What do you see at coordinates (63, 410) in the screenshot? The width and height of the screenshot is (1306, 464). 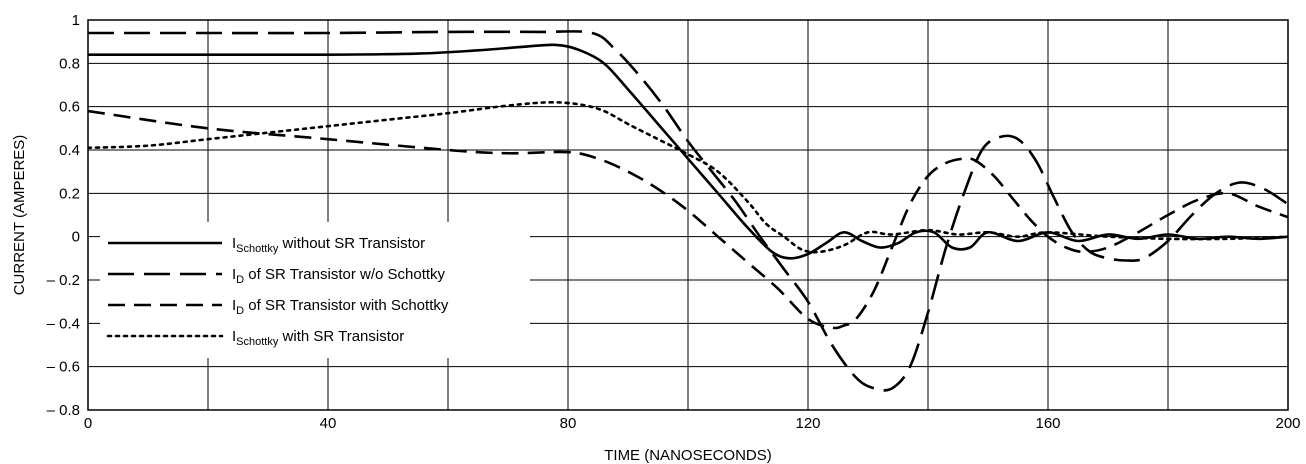 I see `y-tick-label: – 0.8` at bounding box center [63, 410].